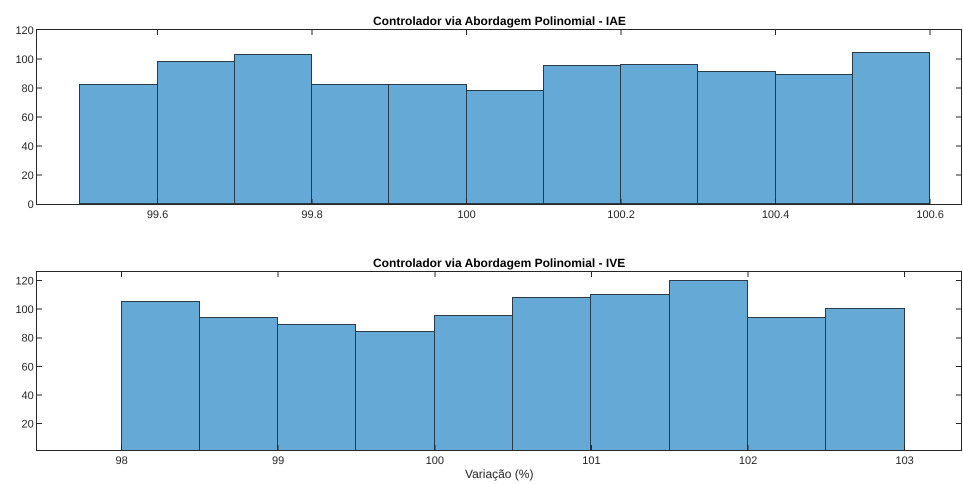  What do you see at coordinates (904, 461) in the screenshot?
I see `x-tick-label: 103` at bounding box center [904, 461].